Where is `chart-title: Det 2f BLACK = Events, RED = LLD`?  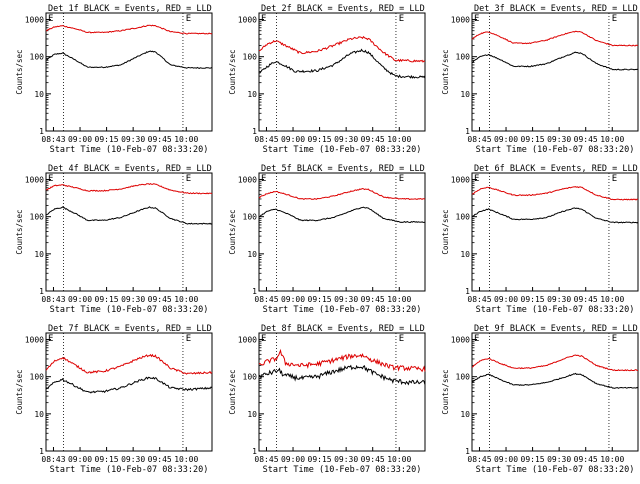
chart-title: Det 2f BLACK = Events, RED = LLD is located at coordinates (343, 9).